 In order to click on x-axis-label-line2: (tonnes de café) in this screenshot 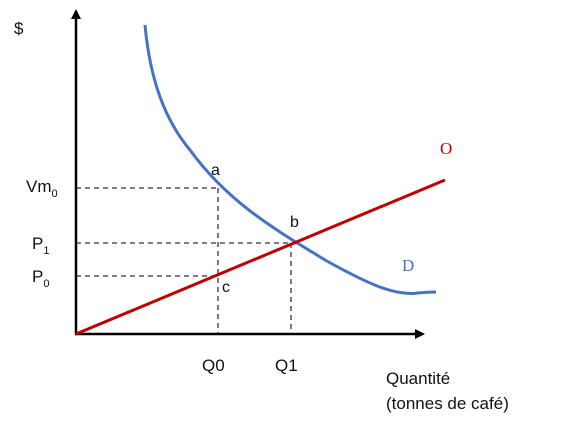, I will do `click(447, 403)`.